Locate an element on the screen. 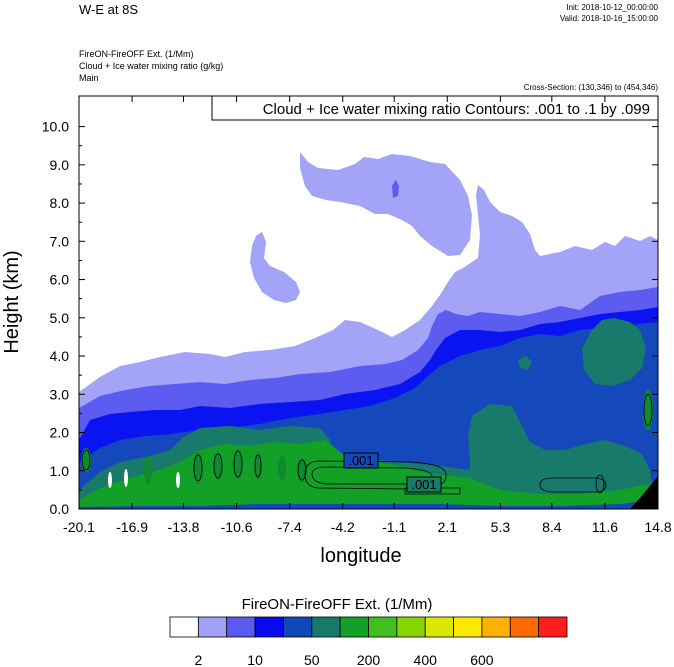  ext-band-1-upper is located at coordinates (386, 204).